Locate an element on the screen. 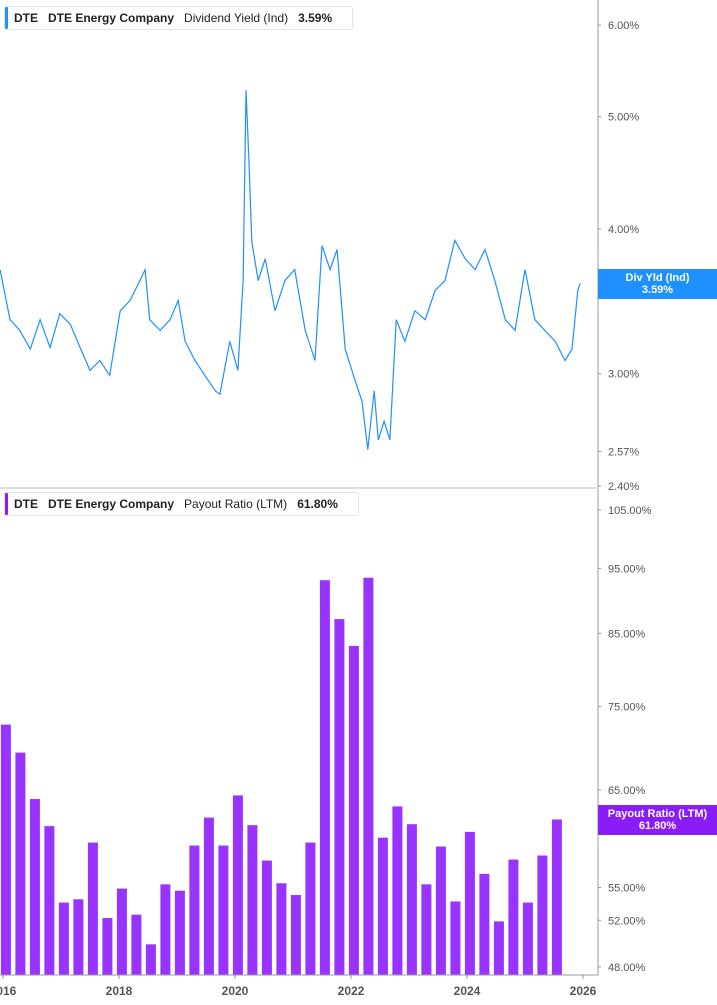 This screenshot has height=1005, width=717. y-tick-label: 4.00% is located at coordinates (623, 230).